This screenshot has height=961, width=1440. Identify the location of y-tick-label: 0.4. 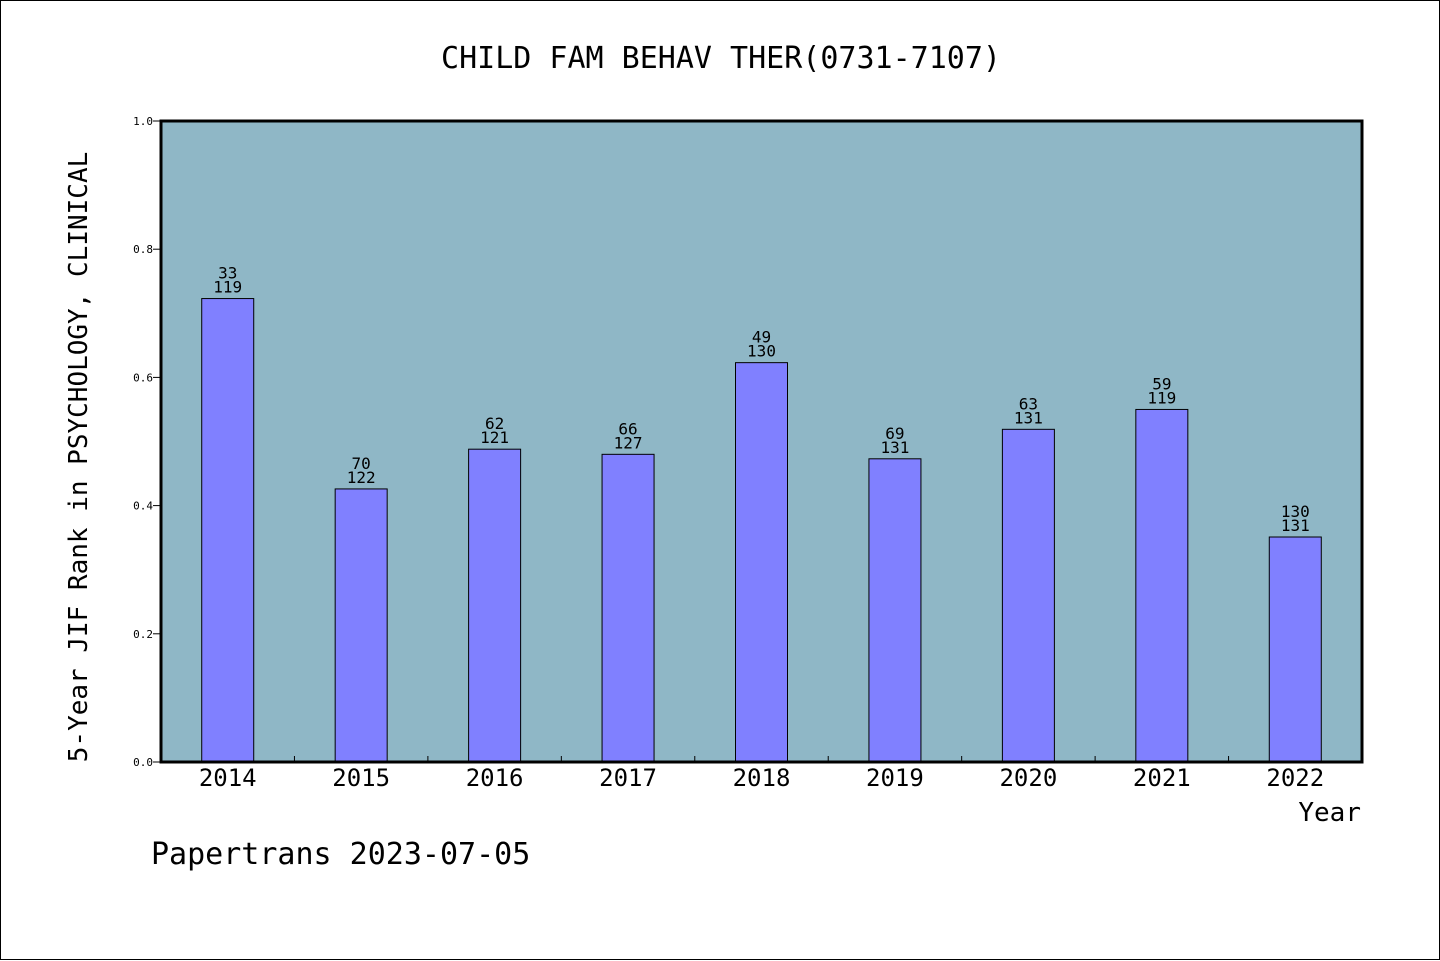
(143, 506).